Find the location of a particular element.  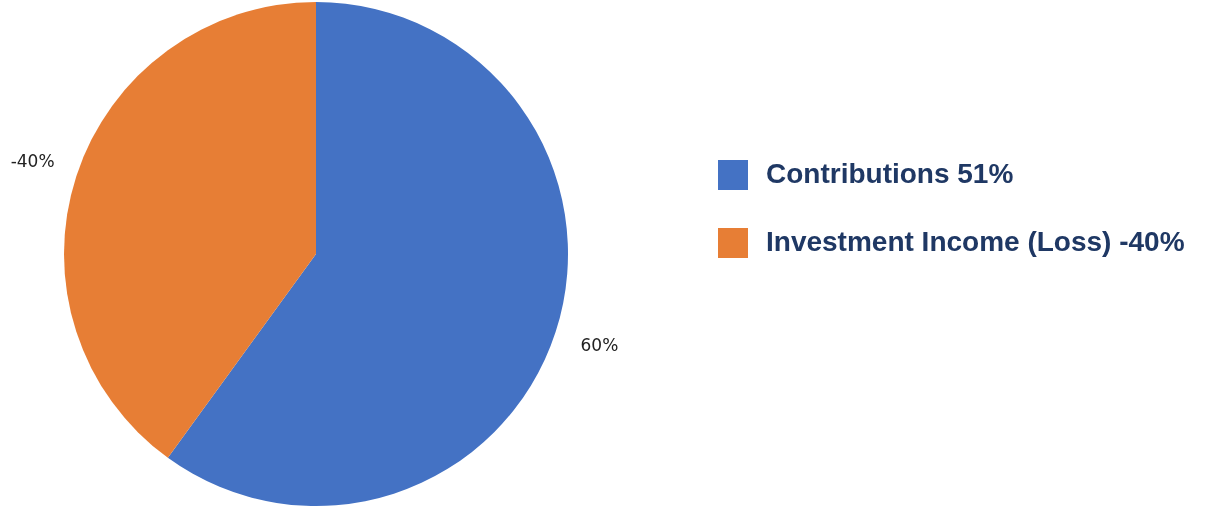

text: -40% is located at coordinates (32, 160).